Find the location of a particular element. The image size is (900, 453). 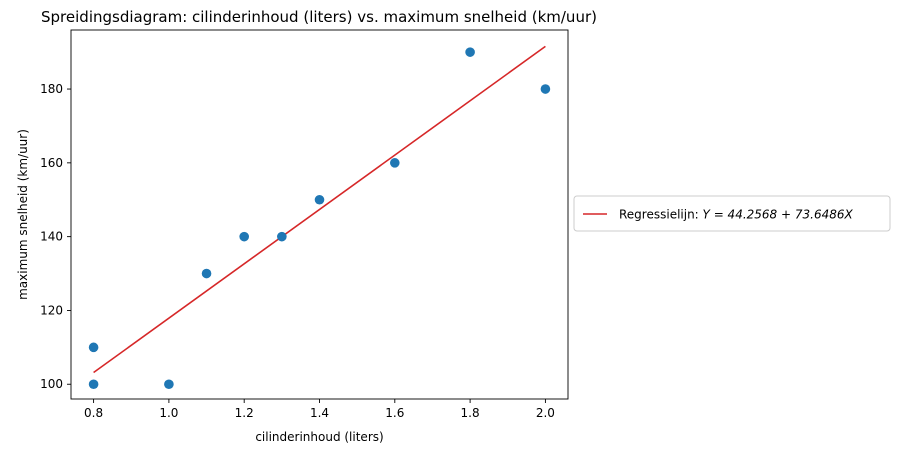

x-tick-label: 1.4 is located at coordinates (319, 413).